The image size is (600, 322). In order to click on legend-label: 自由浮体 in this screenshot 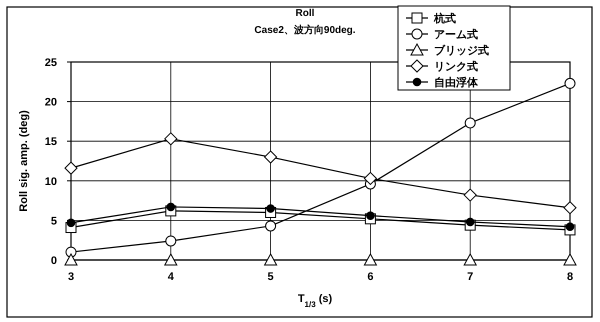, I will do `click(456, 82)`.